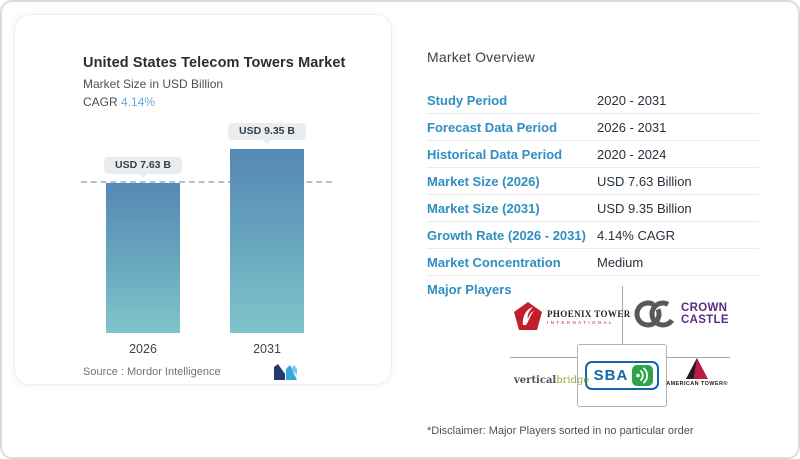 This screenshot has width=800, height=459. What do you see at coordinates (467, 100) in the screenshot?
I see `row-label: Study Period` at bounding box center [467, 100].